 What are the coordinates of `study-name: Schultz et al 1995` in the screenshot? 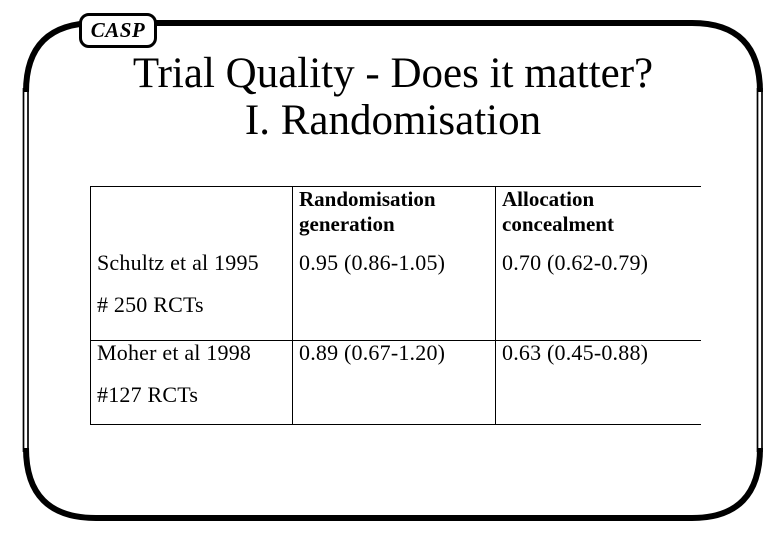 It's located at (178, 262).